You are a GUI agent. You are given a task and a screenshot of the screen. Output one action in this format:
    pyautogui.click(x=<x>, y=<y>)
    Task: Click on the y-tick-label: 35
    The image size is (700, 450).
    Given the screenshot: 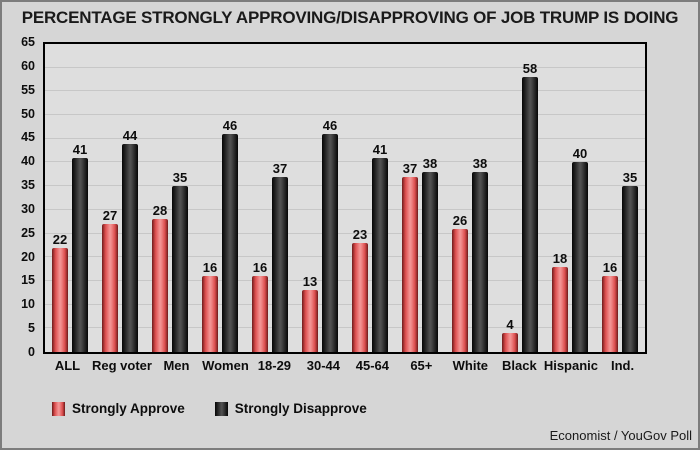 What is the action you would take?
    pyautogui.click(x=28, y=185)
    